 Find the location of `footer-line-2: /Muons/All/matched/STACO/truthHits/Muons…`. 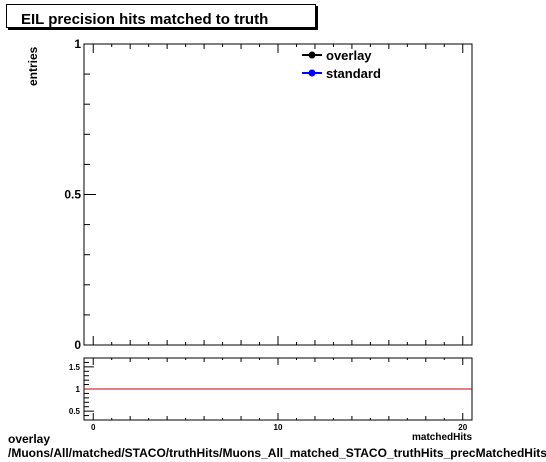

footer-line-2: /Muons/All/matched/STACO/truthHits/Muons… is located at coordinates (277, 453).